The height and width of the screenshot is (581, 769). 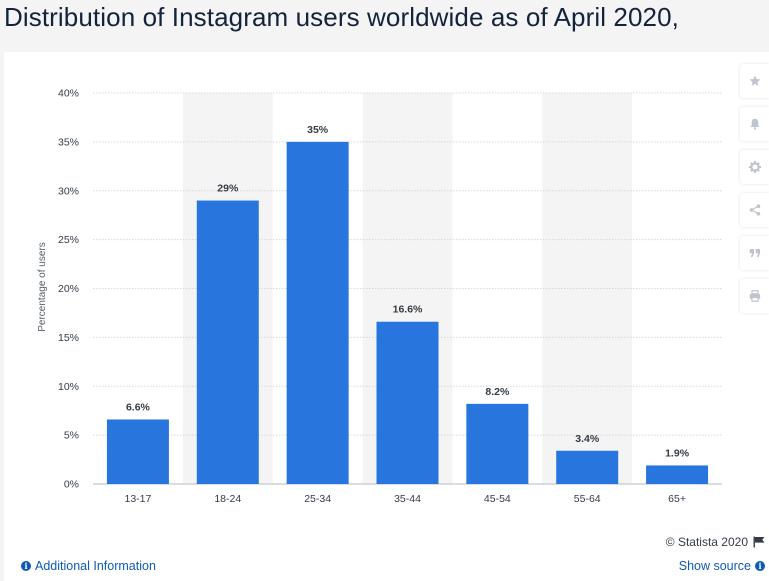 I want to click on x-tick-label: 45-54, so click(x=497, y=499).